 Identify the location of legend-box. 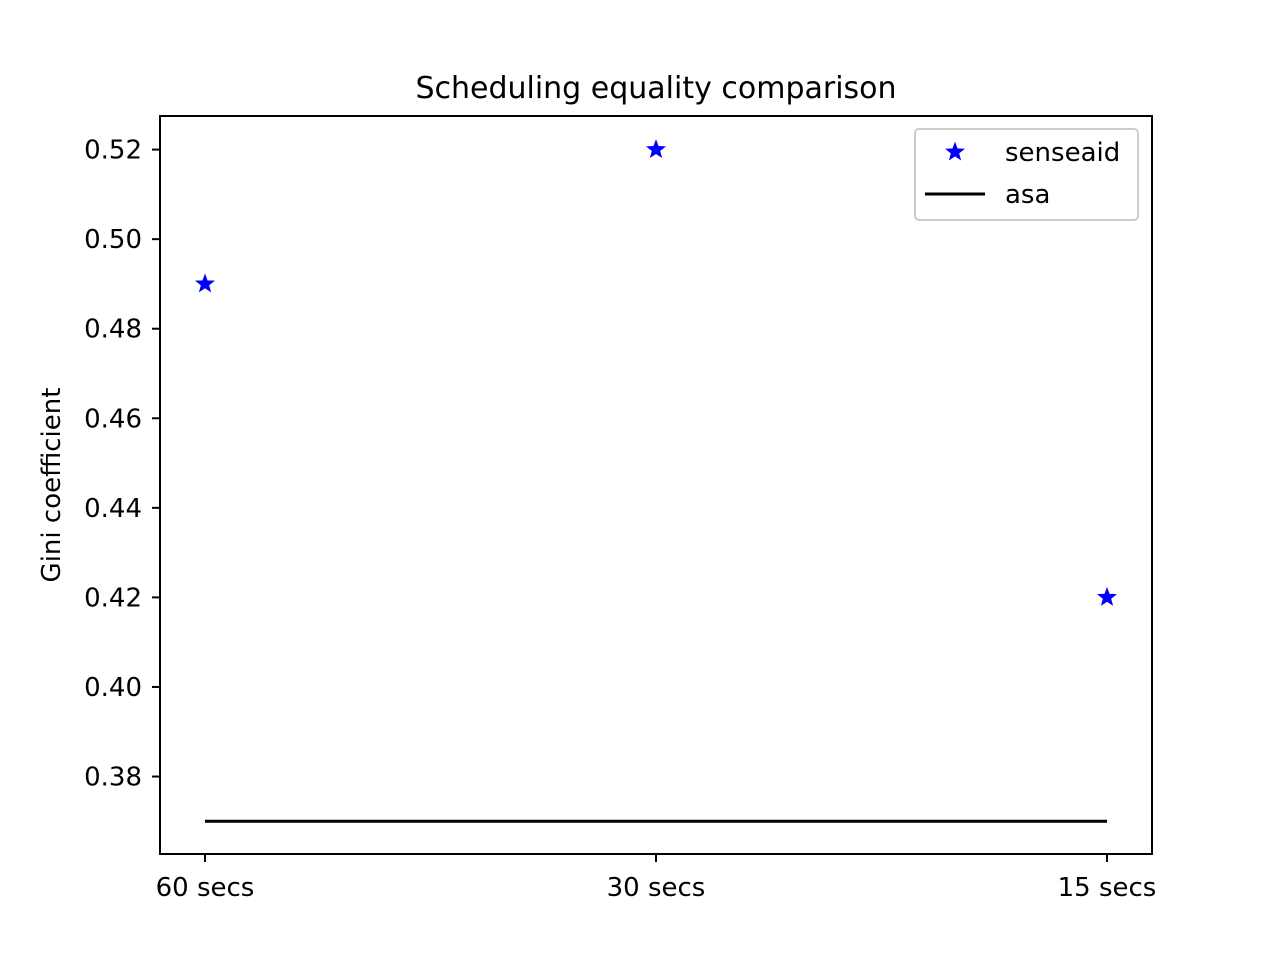
(1026, 174).